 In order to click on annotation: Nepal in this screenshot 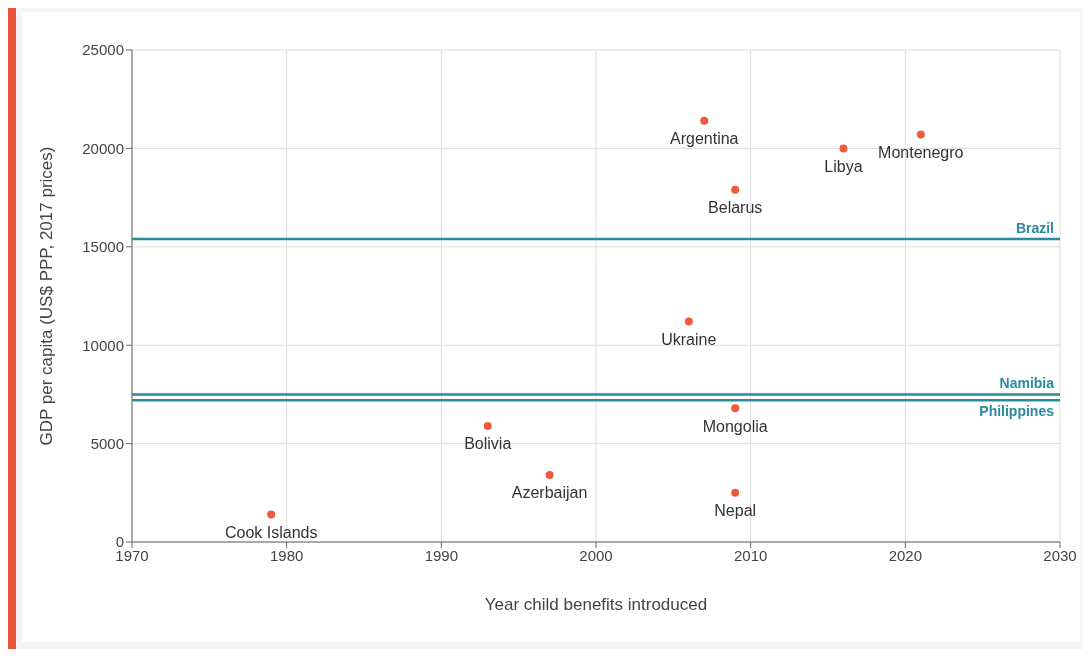, I will do `click(735, 511)`.